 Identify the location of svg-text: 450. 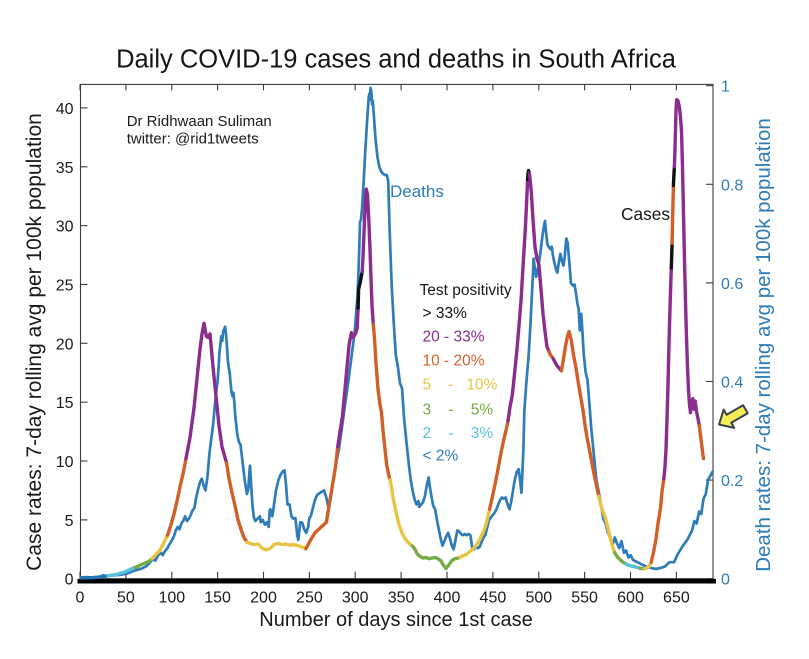
(493, 598).